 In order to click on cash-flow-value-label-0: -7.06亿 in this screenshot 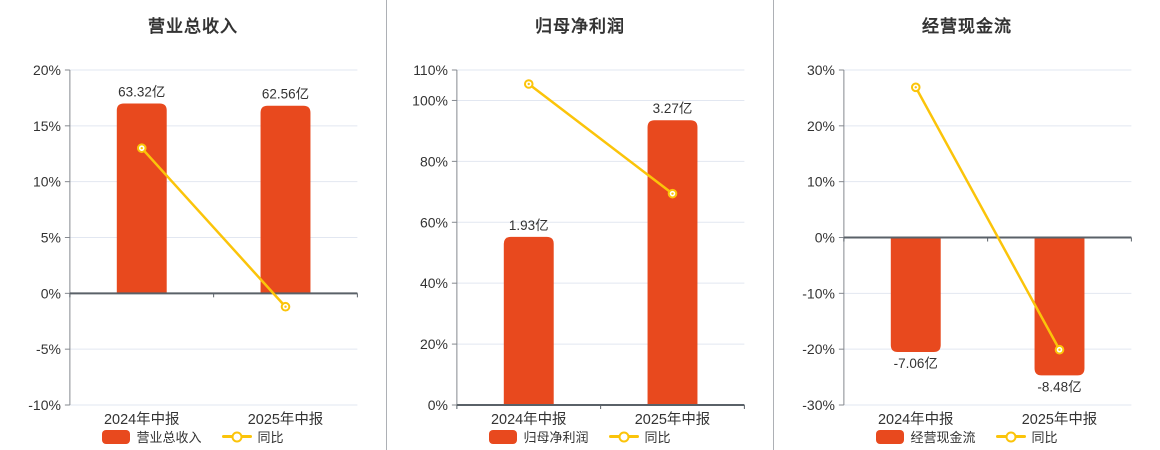, I will do `click(916, 363)`.